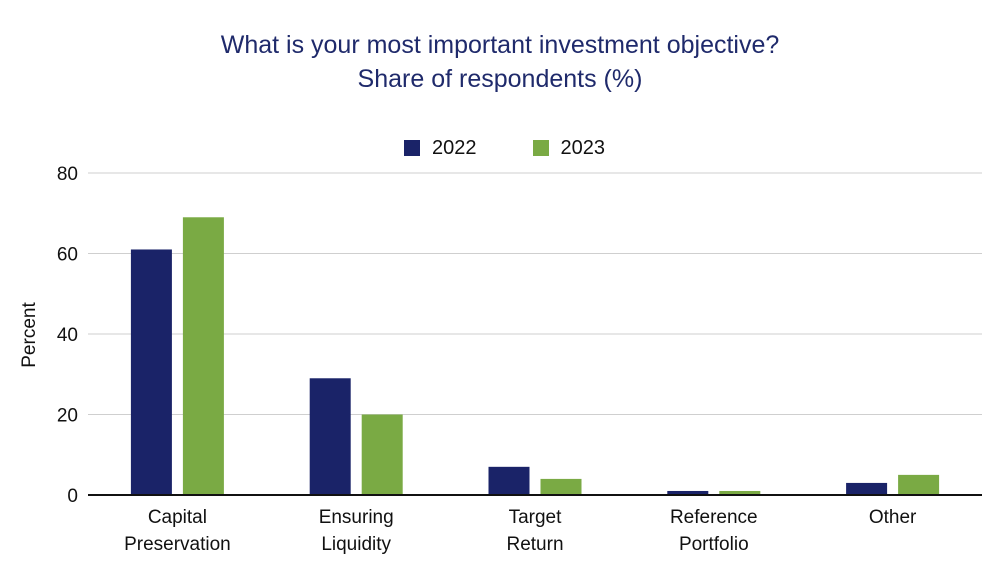  I want to click on y-tick-label: 20, so click(67, 416).